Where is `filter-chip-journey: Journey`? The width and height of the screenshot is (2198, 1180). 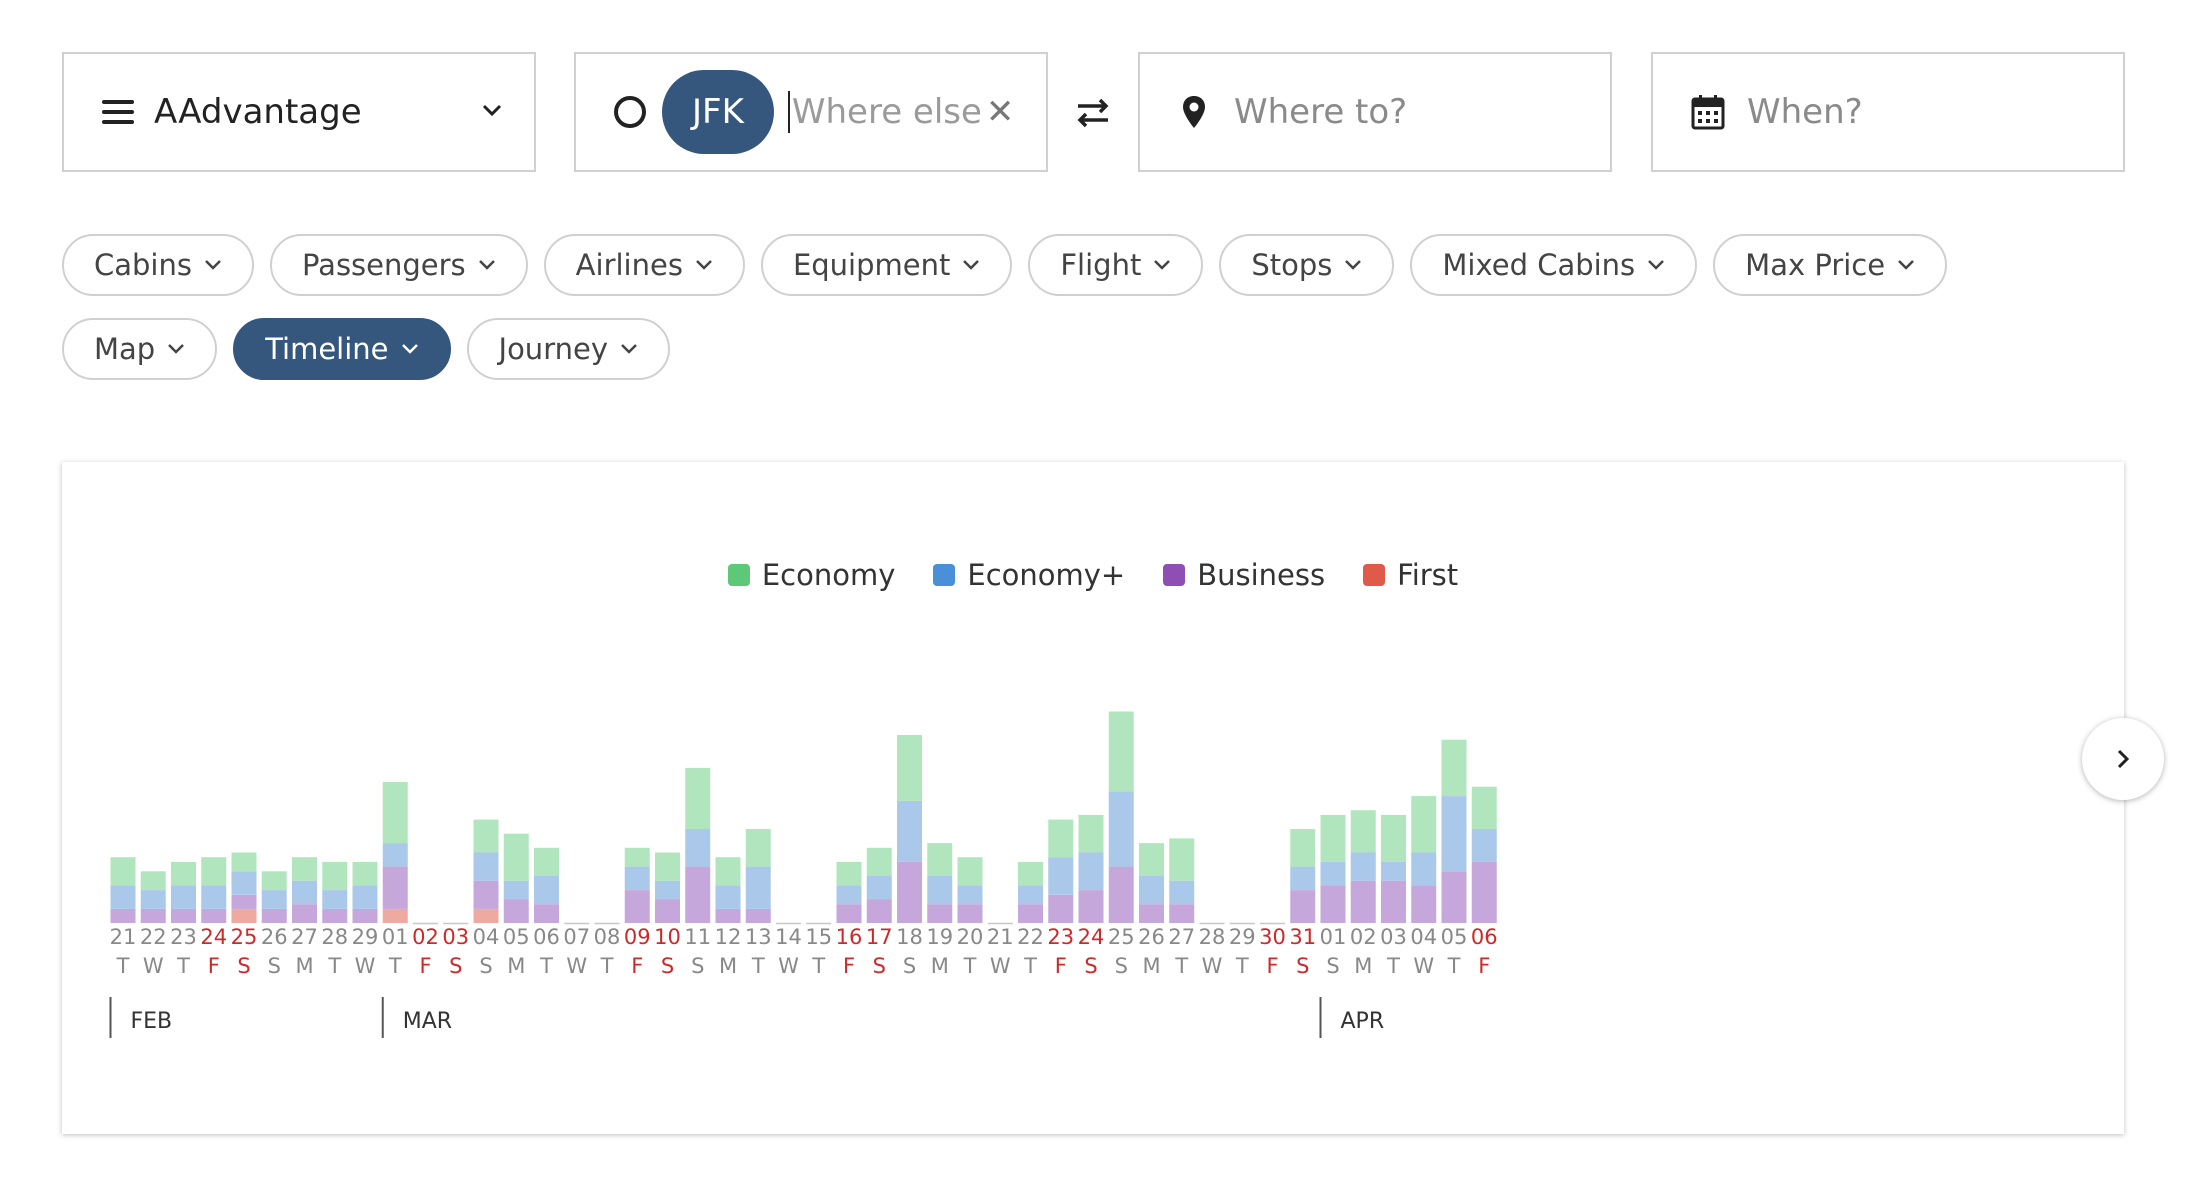
filter-chip-journey: Journey is located at coordinates (568, 349).